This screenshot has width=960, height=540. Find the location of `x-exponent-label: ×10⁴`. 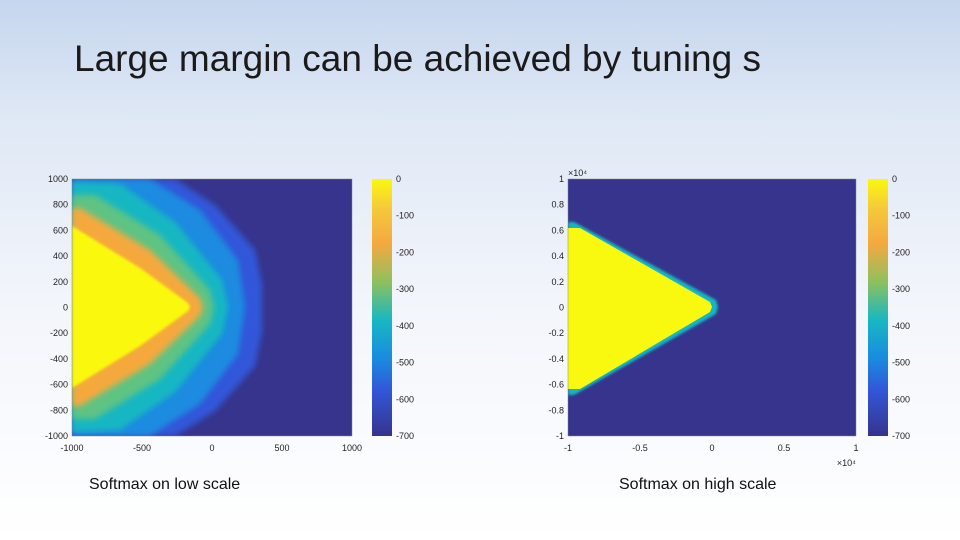

x-exponent-label: ×10⁴ is located at coordinates (846, 463).